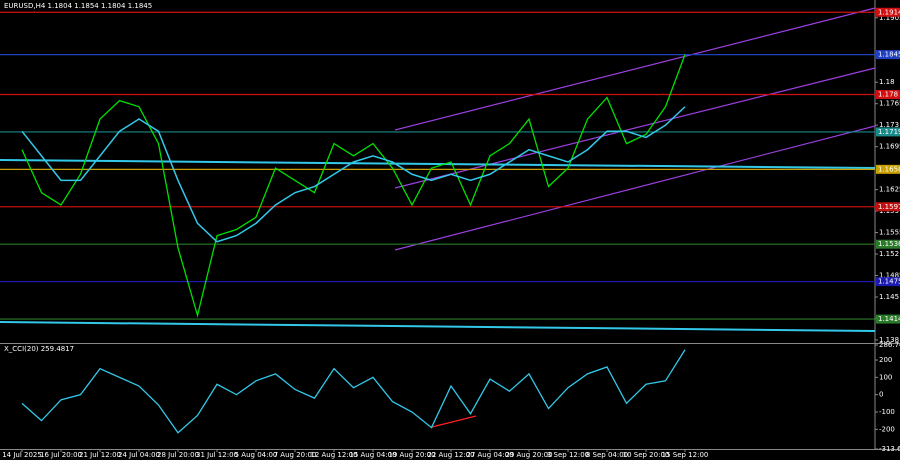 This screenshot has height=460, width=900. What do you see at coordinates (889, 254) in the screenshot?
I see `y-tick-label: 1.152` at bounding box center [889, 254].